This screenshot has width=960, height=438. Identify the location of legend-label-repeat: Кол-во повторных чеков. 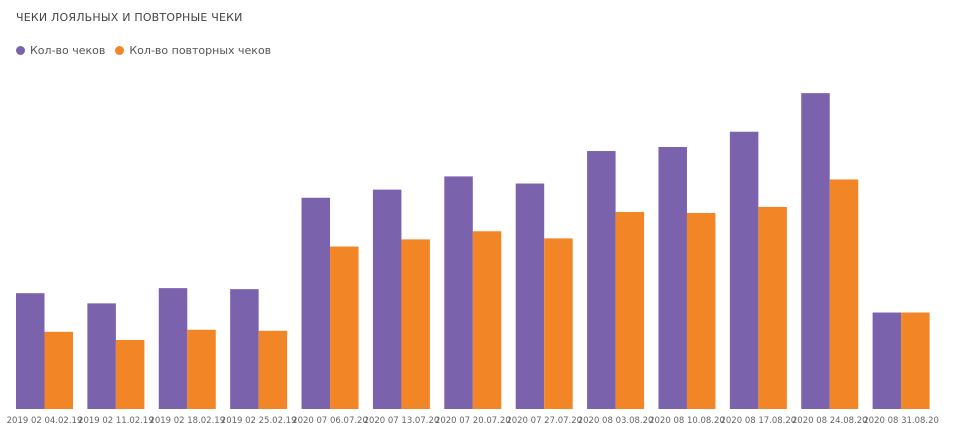
(200, 50).